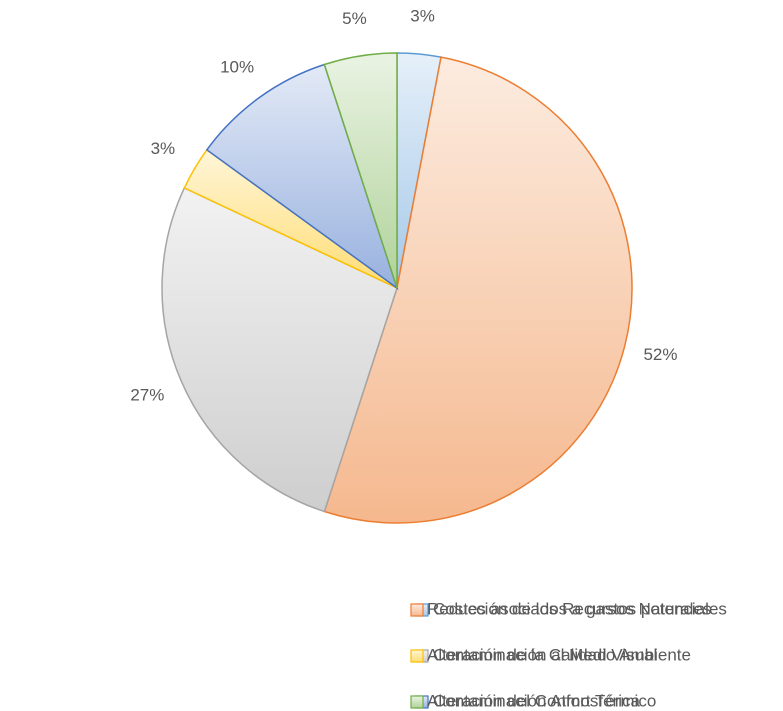 The width and height of the screenshot is (783, 711). Describe the element at coordinates (660, 354) in the screenshot. I see `data-label: 52%` at that location.